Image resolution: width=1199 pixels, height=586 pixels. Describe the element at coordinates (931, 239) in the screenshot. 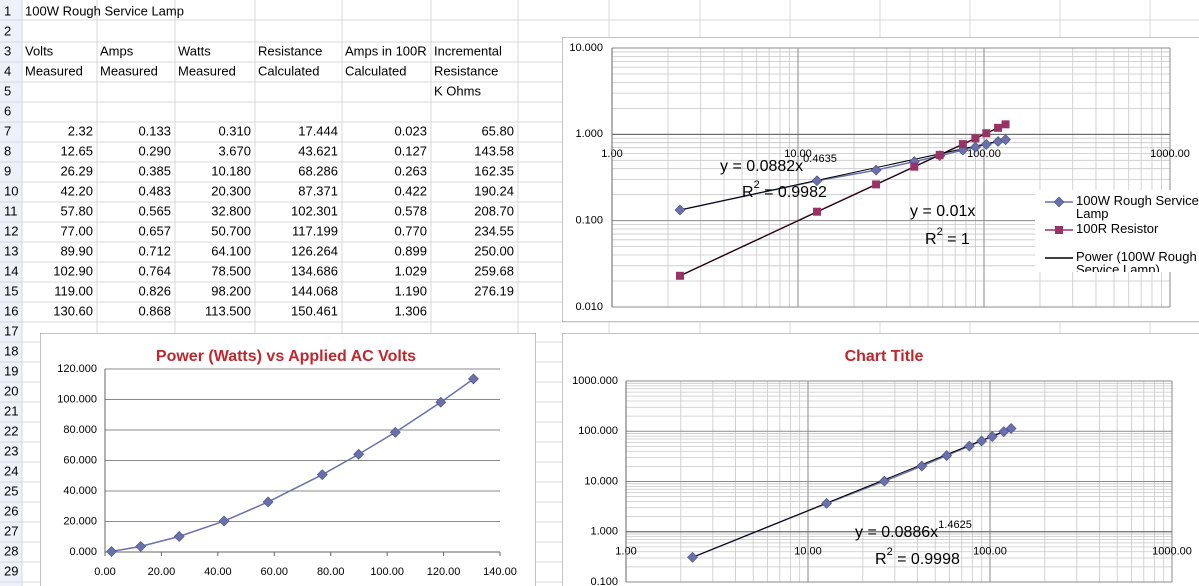

I see `annotation-text: R` at that location.